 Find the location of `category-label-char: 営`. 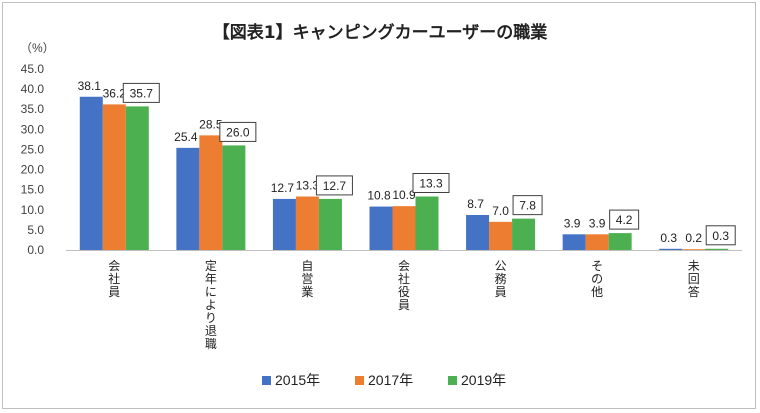

category-label-char: 営 is located at coordinates (307, 279).